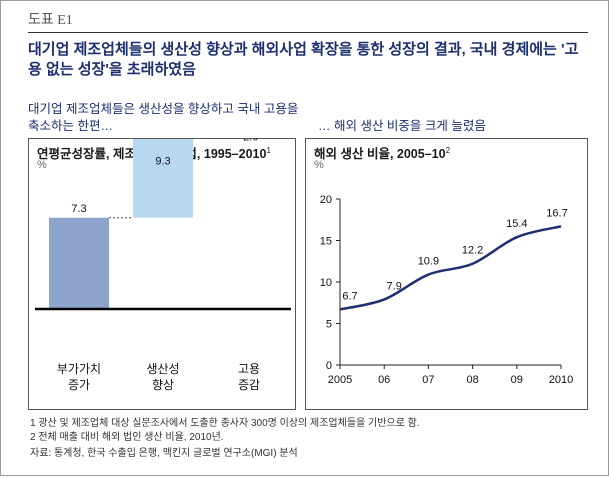  I want to click on point-label-2: 10.9, so click(428, 262).